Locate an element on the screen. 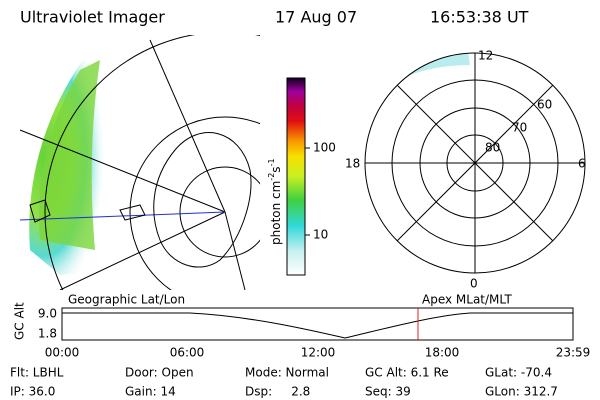 The image size is (600, 400). x-tick-label: 12:00 is located at coordinates (318, 353).